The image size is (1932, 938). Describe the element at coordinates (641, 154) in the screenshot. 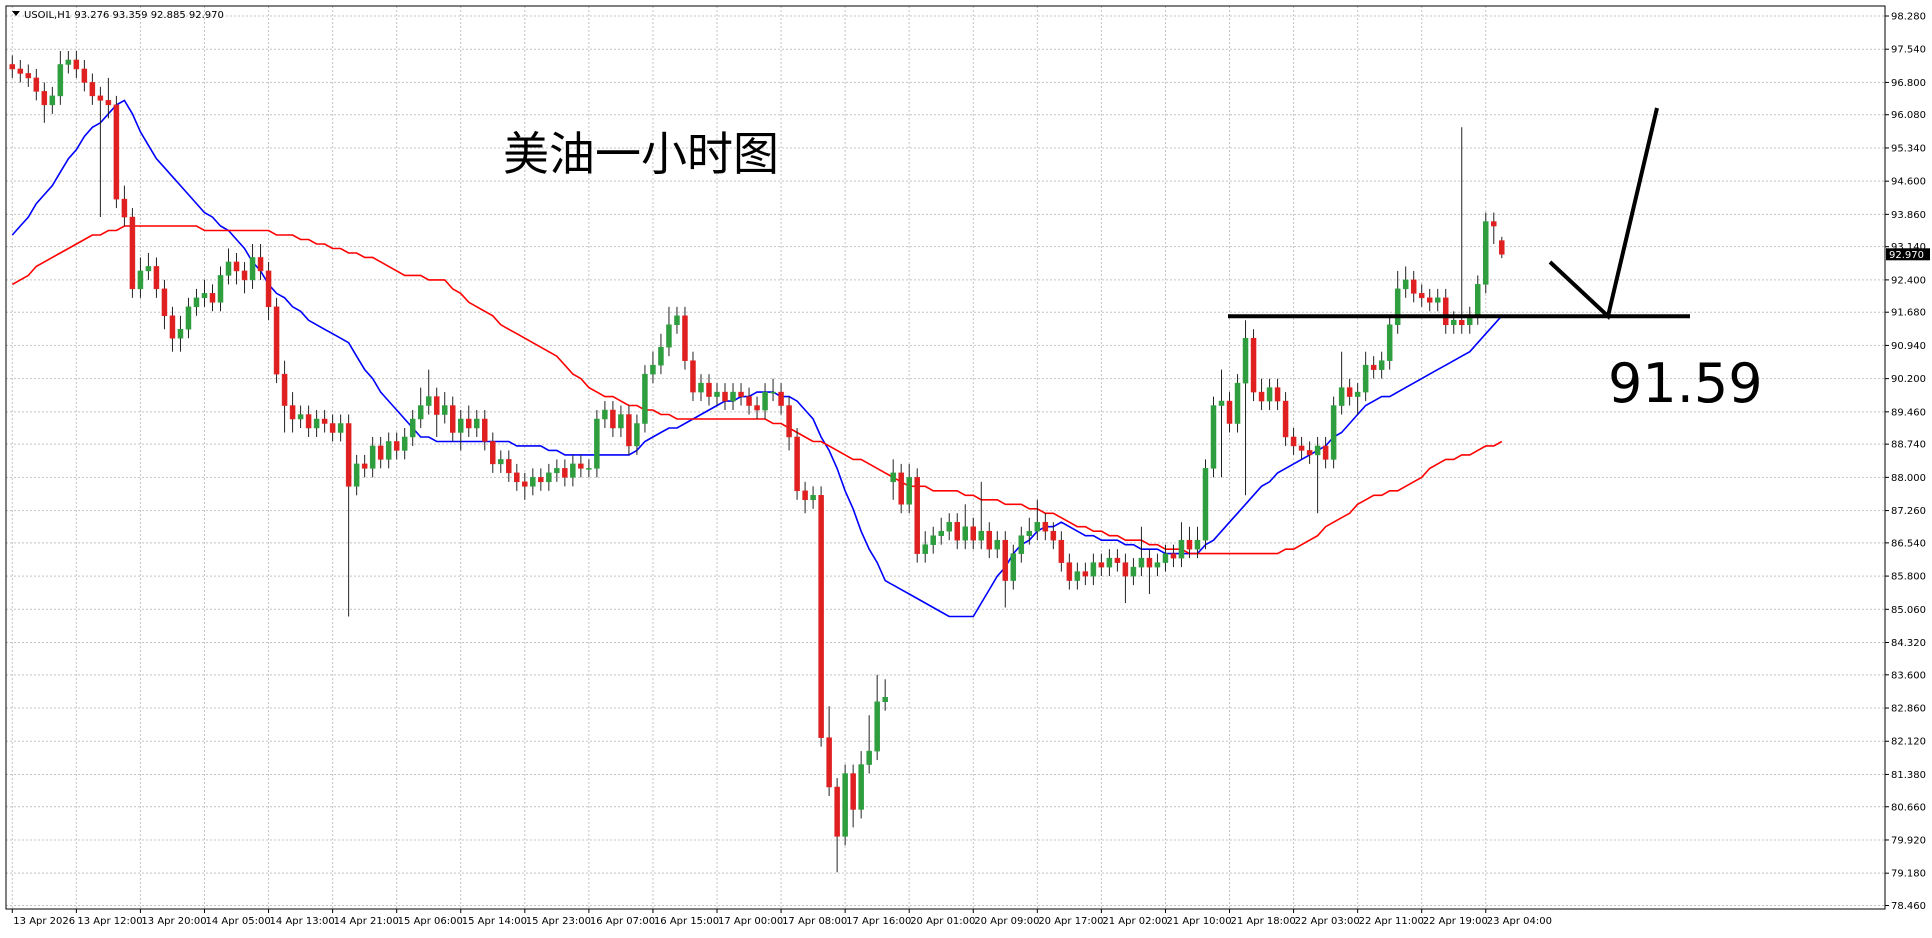

I see `chart-title: 美油一小时图` at that location.